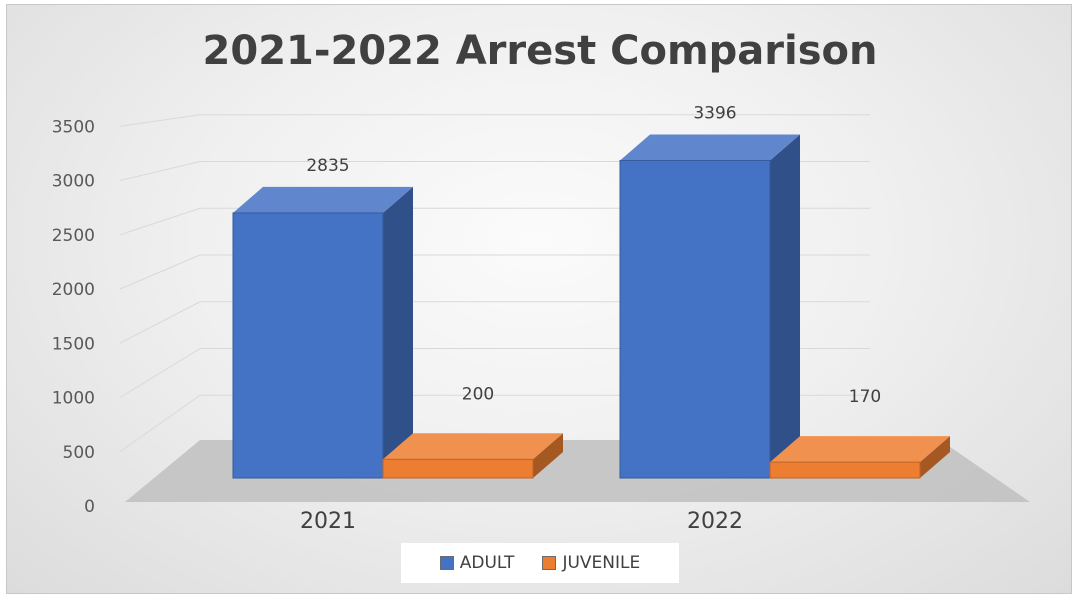  Describe the element at coordinates (79, 453) in the screenshot. I see `y-tick-label: 500` at that location.